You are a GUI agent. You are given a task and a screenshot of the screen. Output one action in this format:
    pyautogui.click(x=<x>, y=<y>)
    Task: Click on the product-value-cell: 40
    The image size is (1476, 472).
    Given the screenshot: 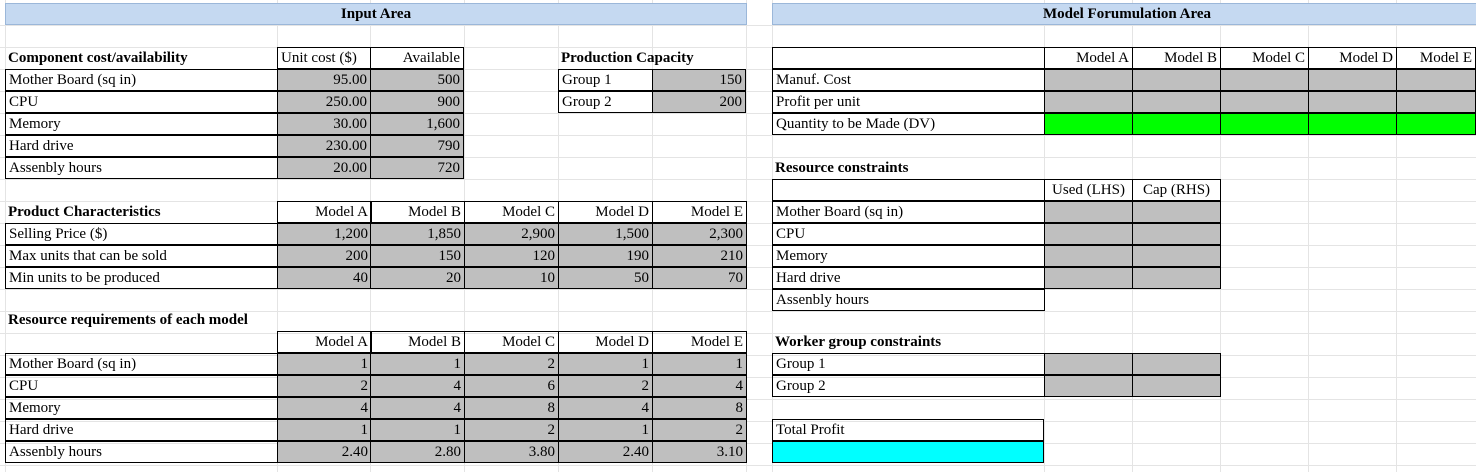 What is the action you would take?
    pyautogui.click(x=324, y=278)
    